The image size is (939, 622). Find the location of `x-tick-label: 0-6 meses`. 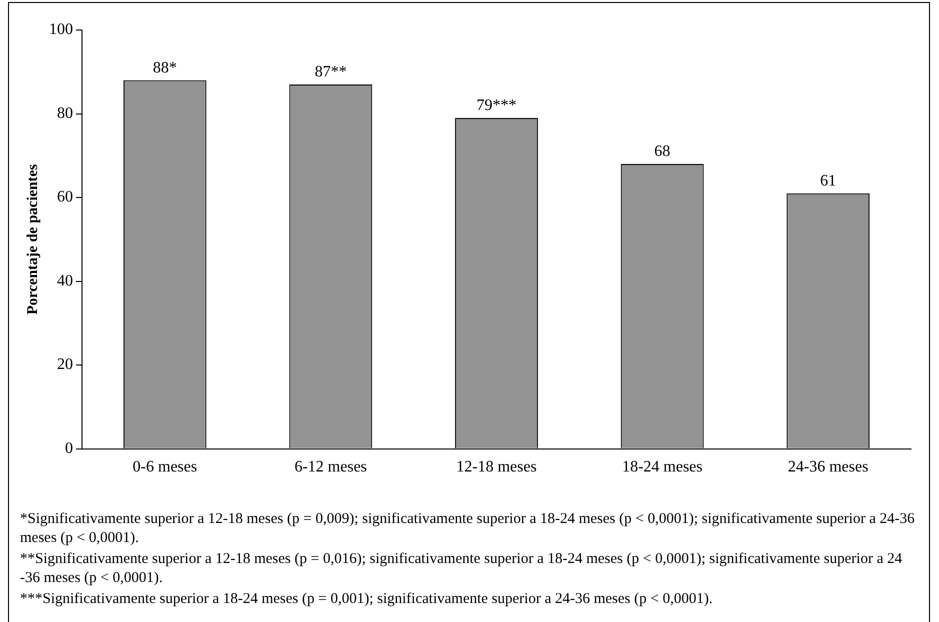

x-tick-label: 0-6 meses is located at coordinates (165, 467).